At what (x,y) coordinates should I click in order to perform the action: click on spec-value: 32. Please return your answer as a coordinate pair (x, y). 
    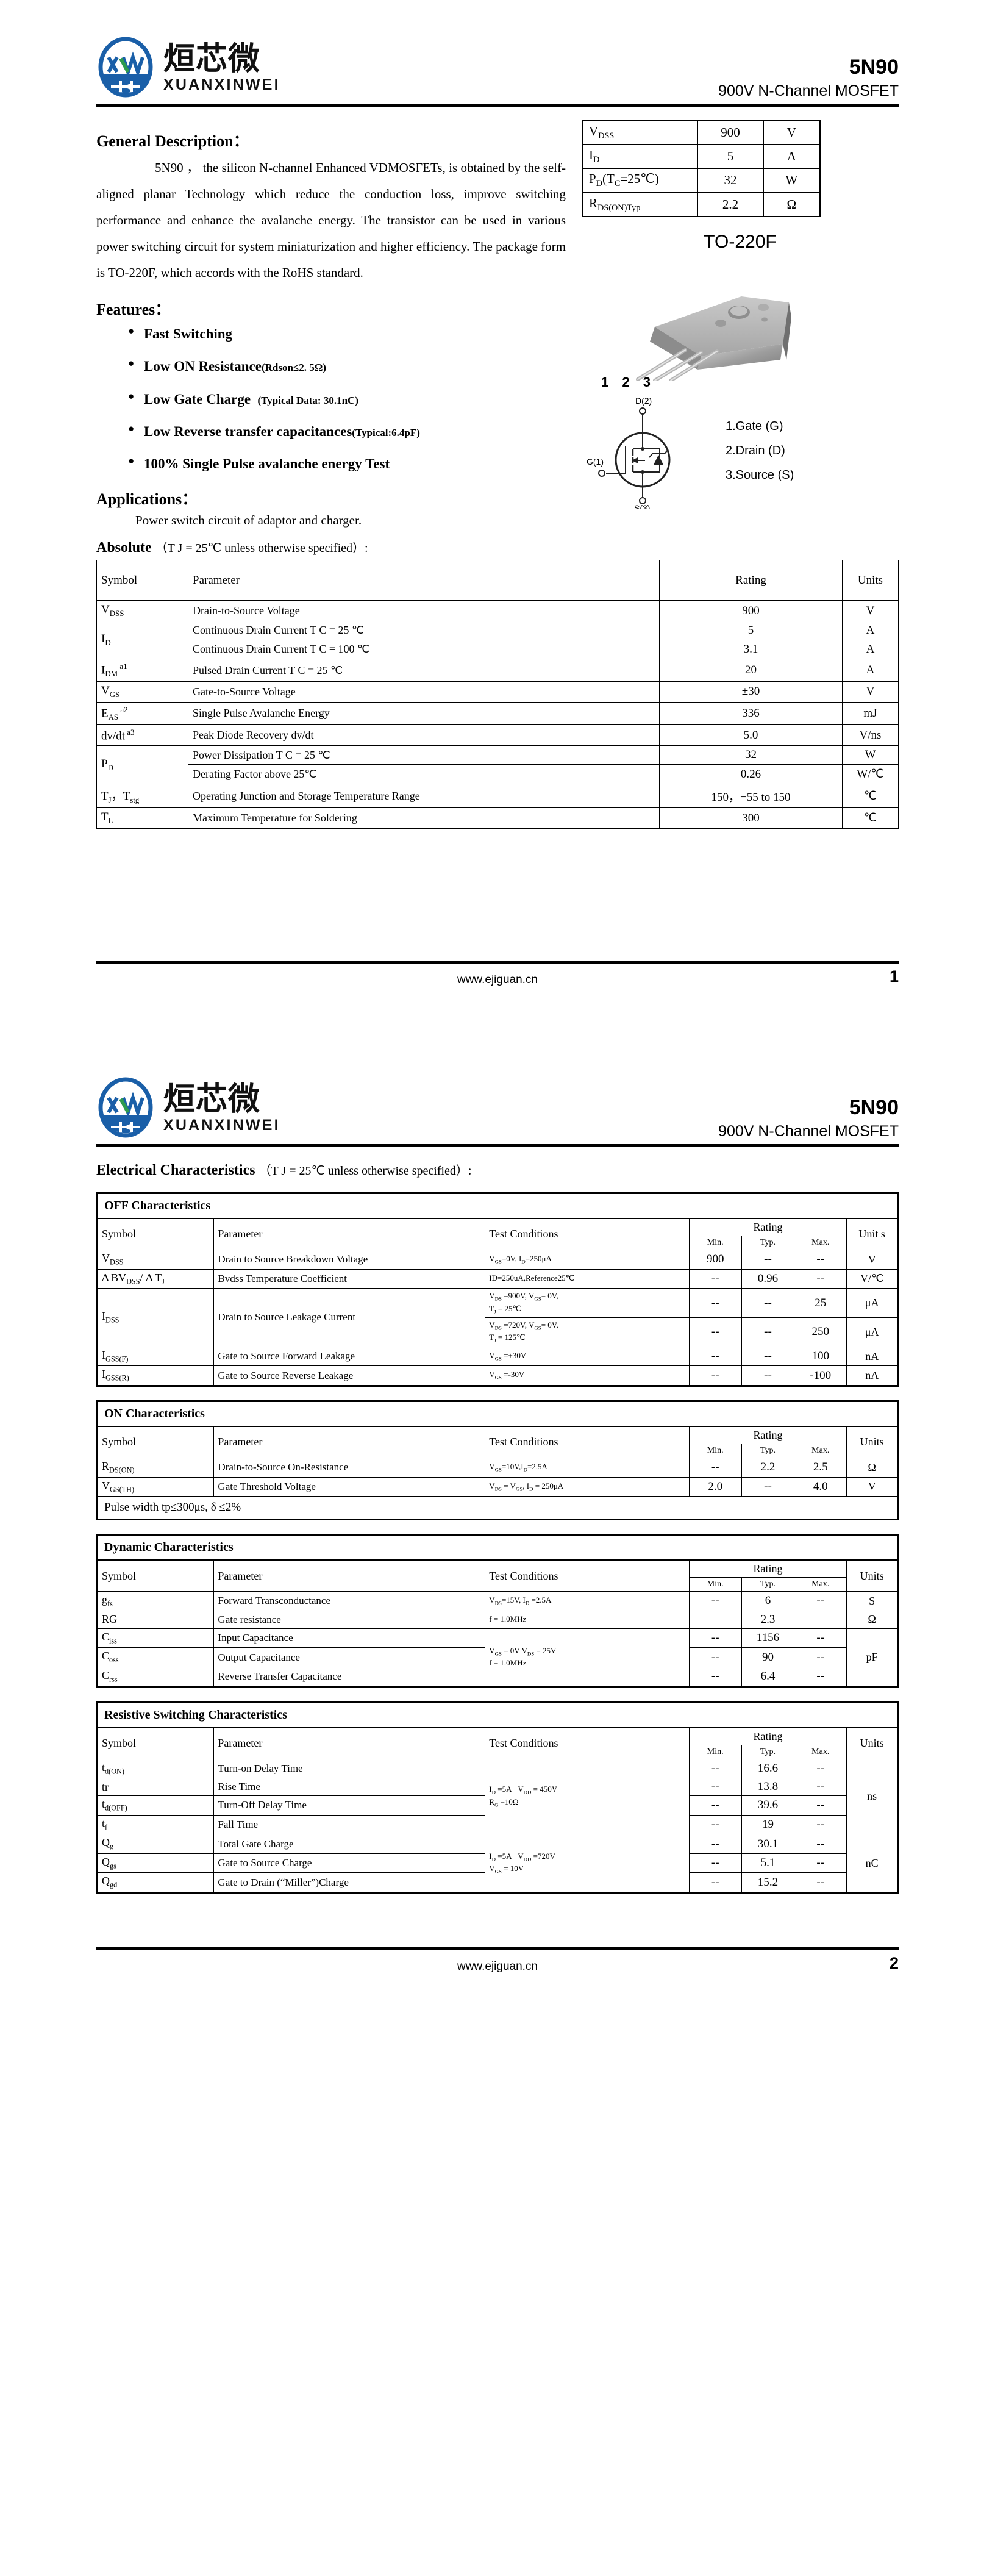
    Looking at the image, I should click on (731, 180).